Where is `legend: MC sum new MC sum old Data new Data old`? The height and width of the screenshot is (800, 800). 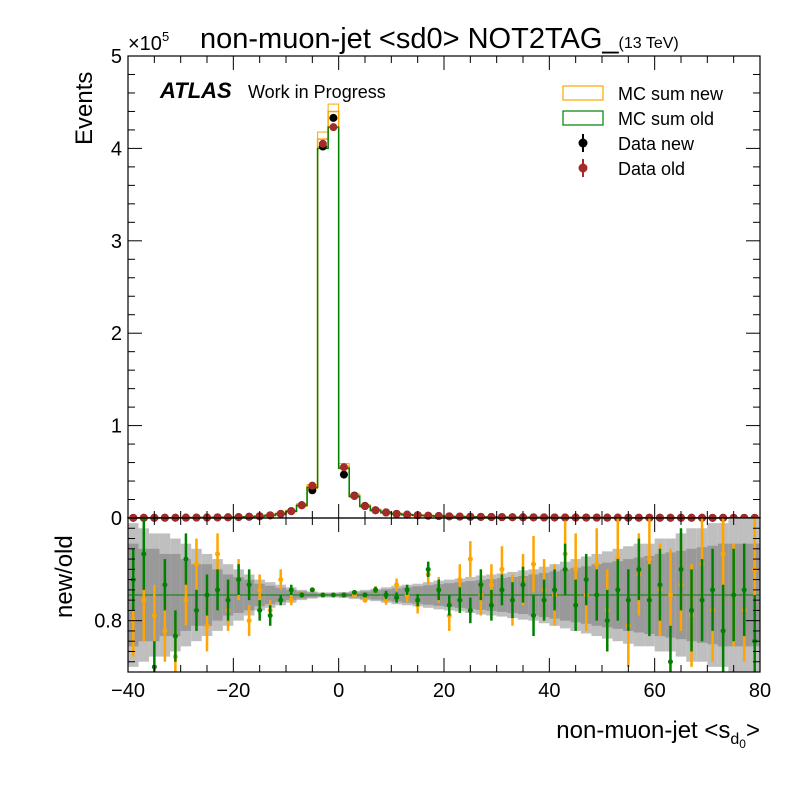 legend: MC sum new MC sum old Data new Data old is located at coordinates (643, 131).